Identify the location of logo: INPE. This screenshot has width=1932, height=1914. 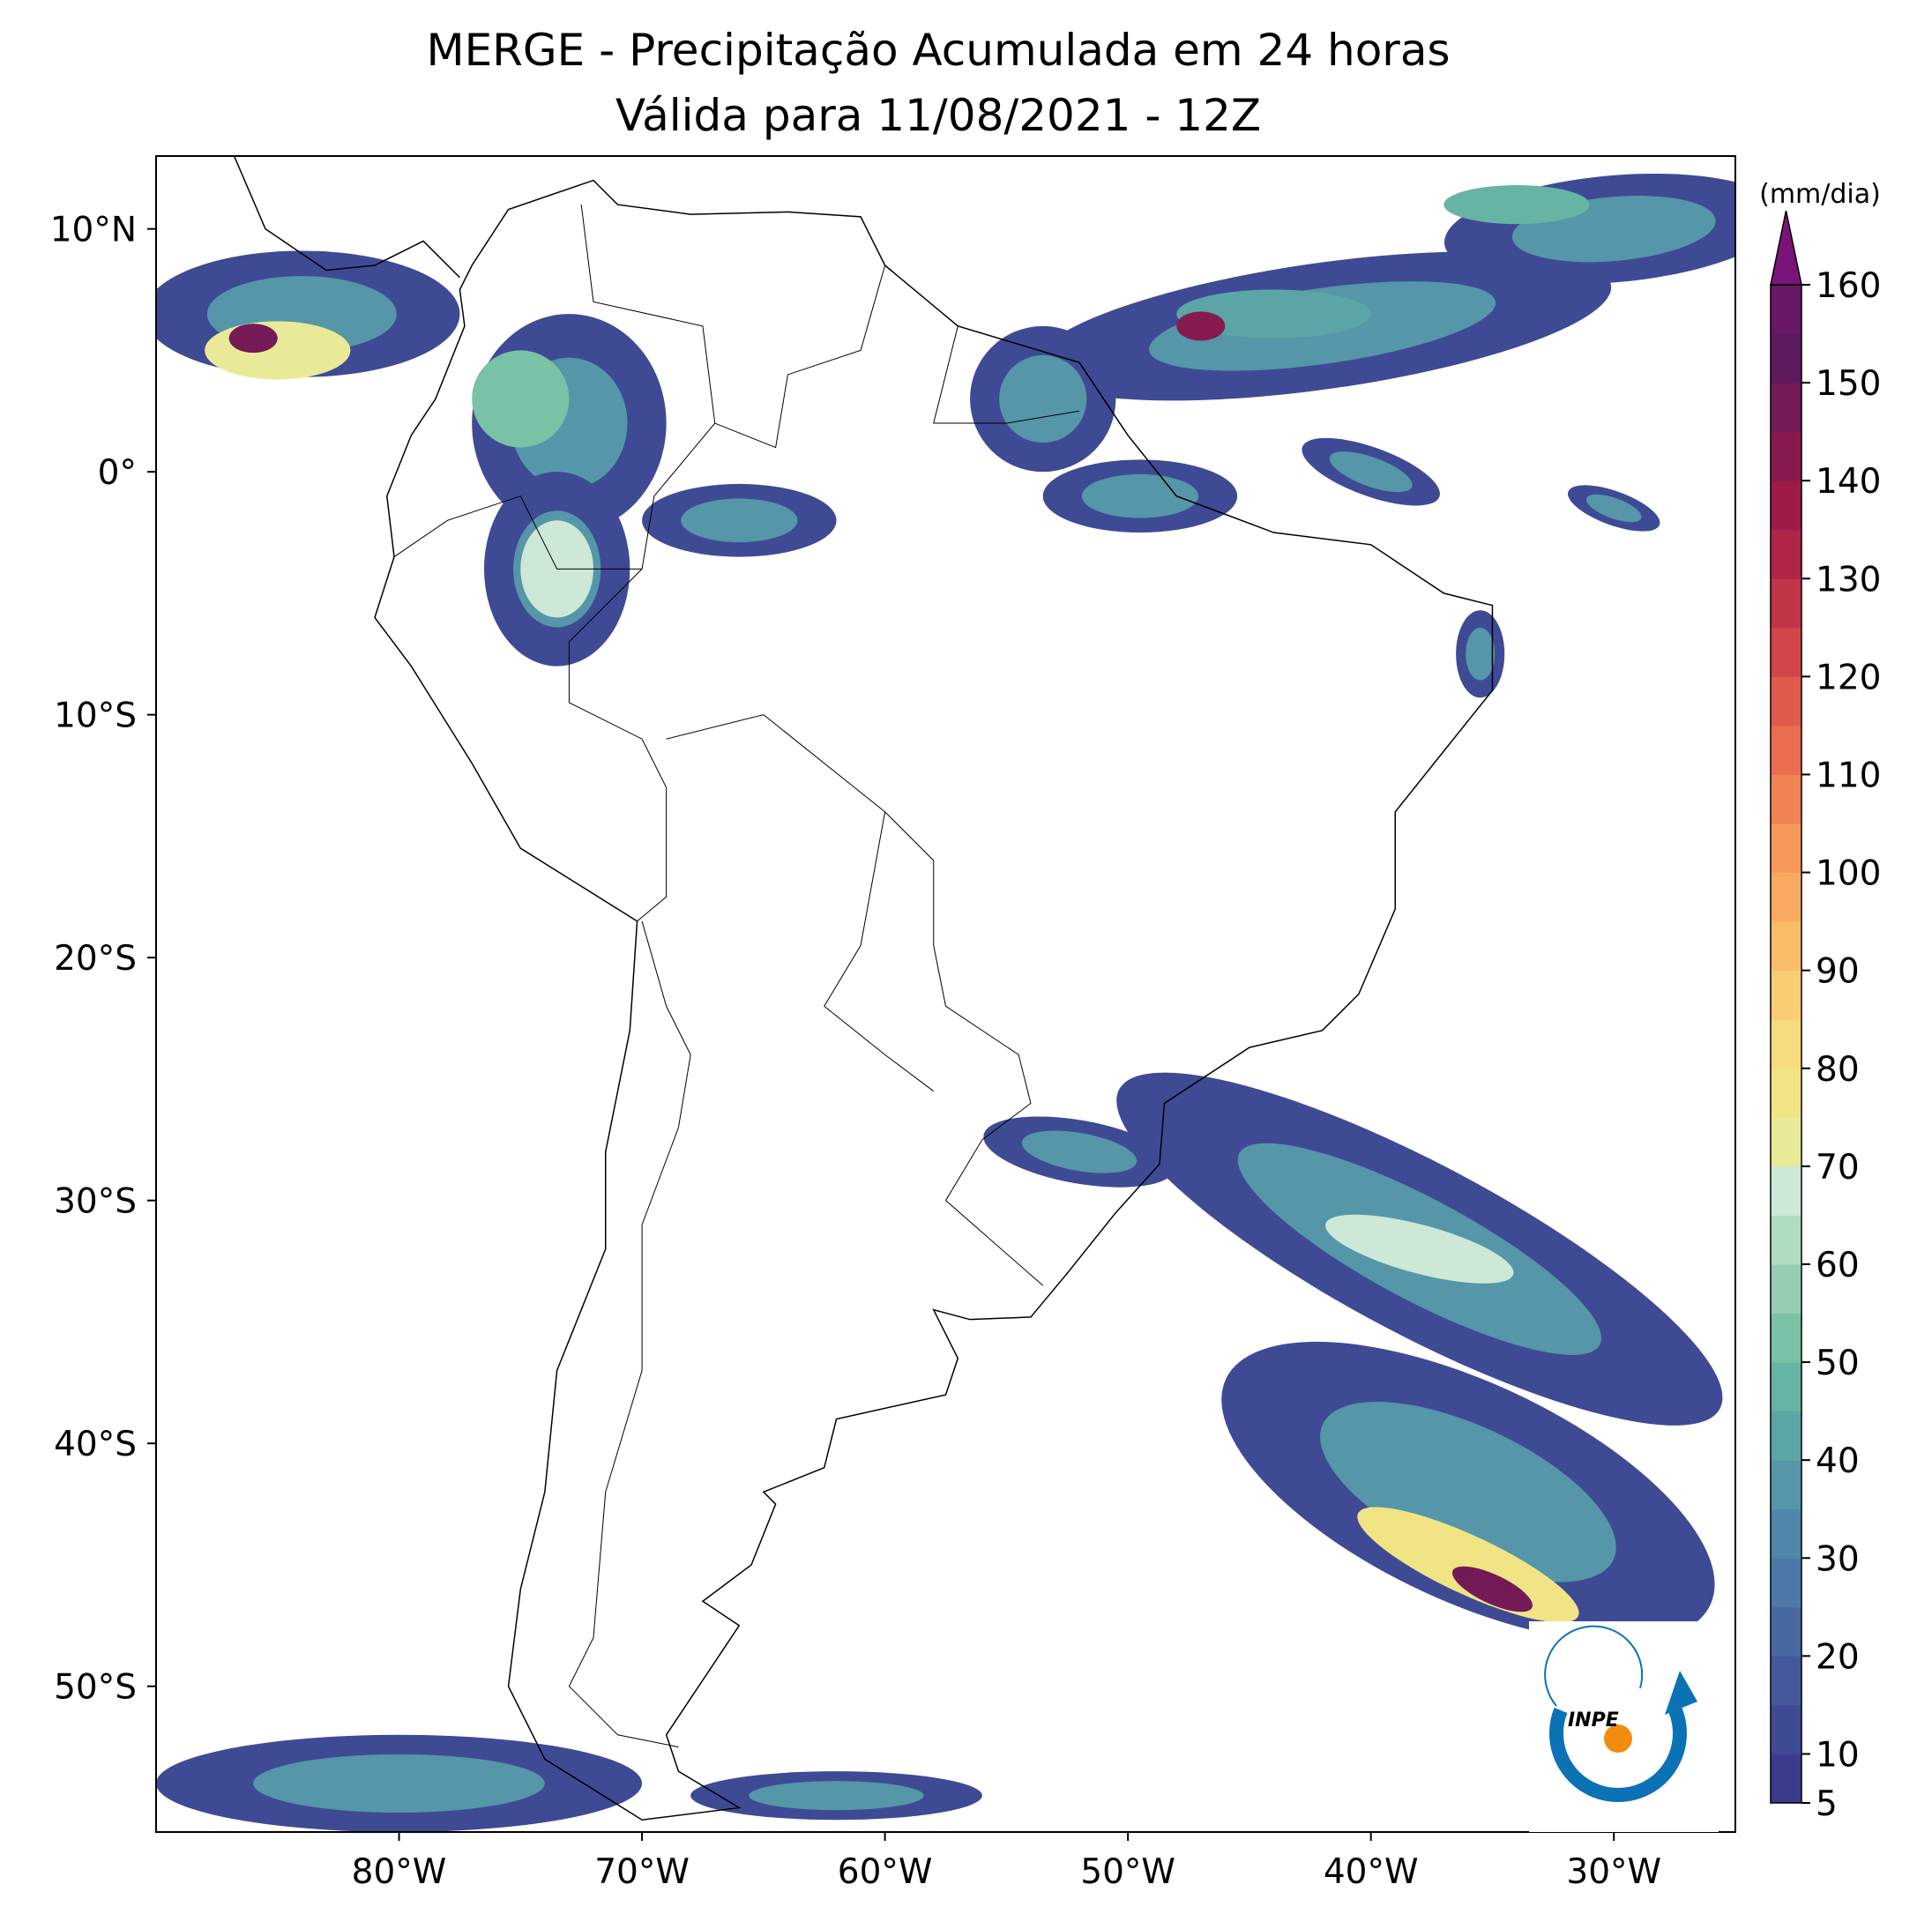
(1624, 1726).